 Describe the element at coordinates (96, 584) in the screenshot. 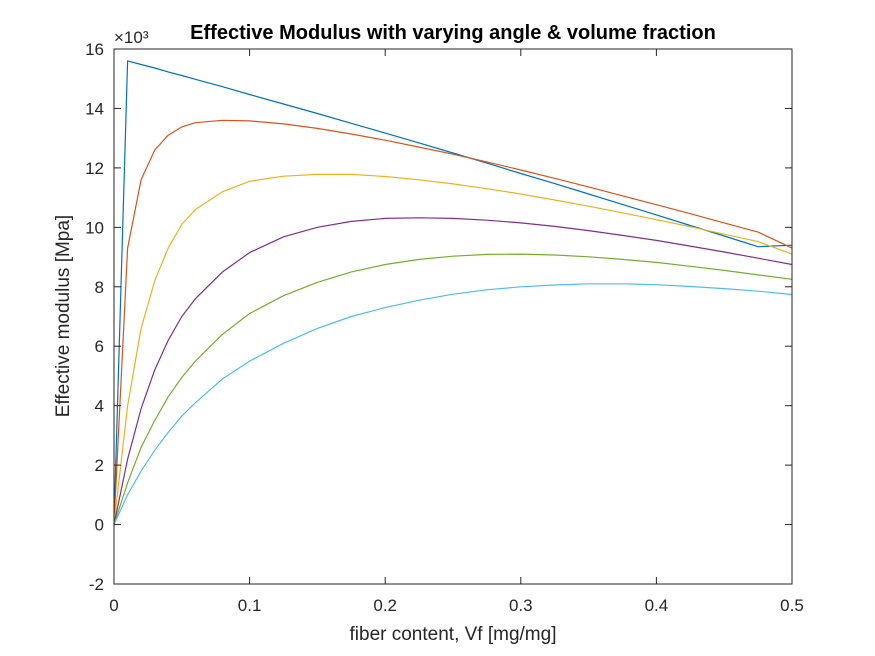

I see `y-tick-label: -2` at that location.